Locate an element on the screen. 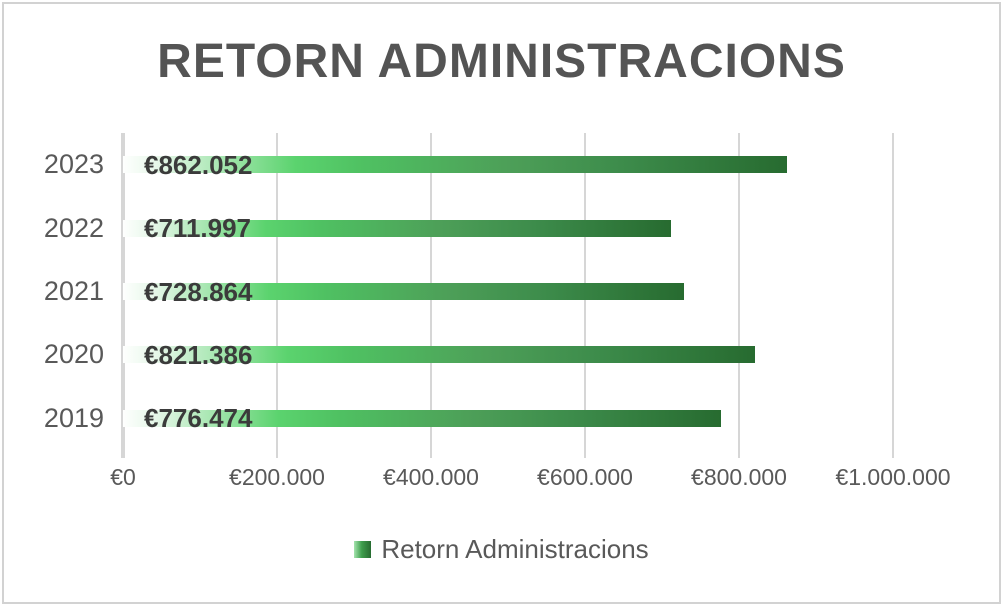 Image resolution: width=1003 pixels, height=606 pixels. bar-2022 is located at coordinates (397, 228).